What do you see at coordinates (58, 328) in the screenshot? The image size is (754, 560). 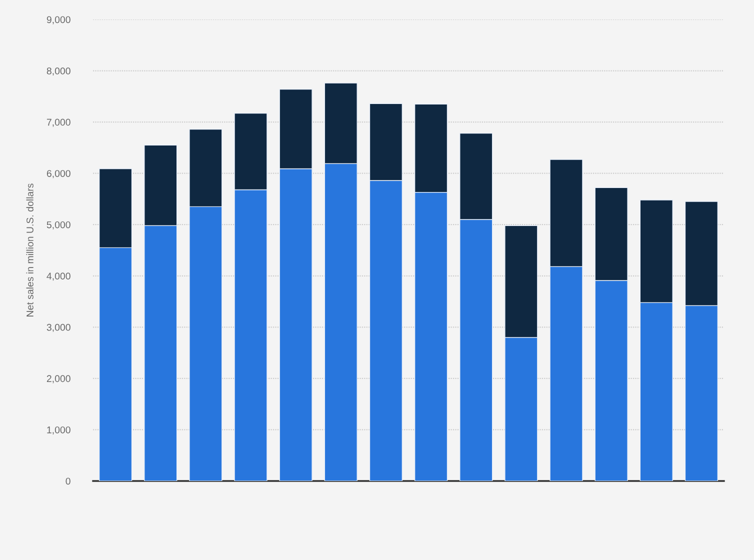 I see `y-tick-label: 3,000` at bounding box center [58, 328].